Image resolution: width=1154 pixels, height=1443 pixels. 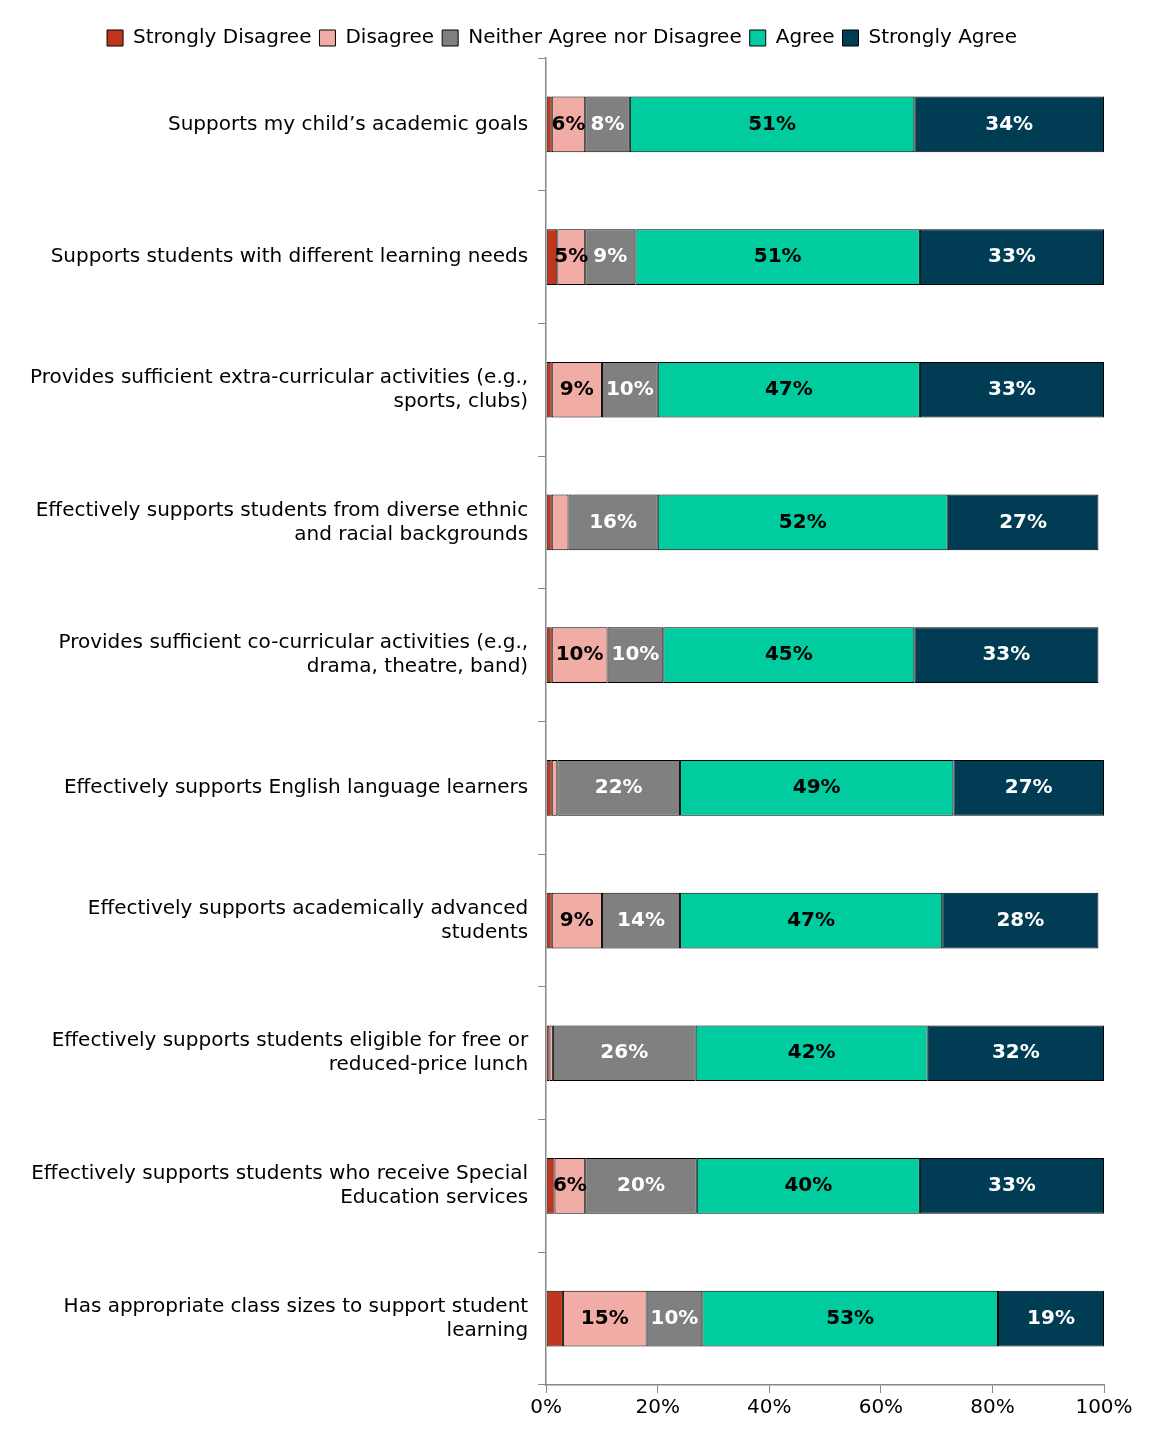 I want to click on data-label: 53%, so click(x=850, y=1316).